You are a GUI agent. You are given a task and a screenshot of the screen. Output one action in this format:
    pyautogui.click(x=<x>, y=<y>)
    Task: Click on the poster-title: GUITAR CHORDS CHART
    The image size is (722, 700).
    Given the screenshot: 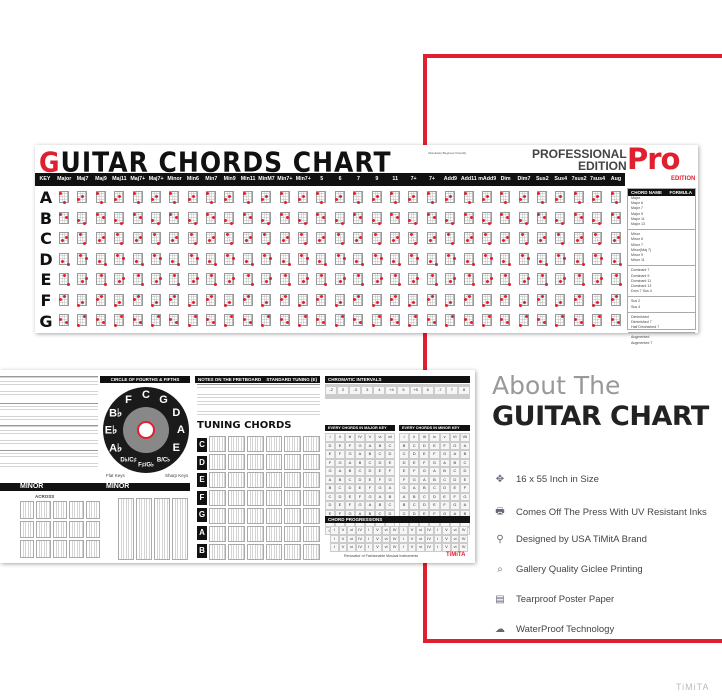 What is the action you would take?
    pyautogui.click(x=215, y=162)
    